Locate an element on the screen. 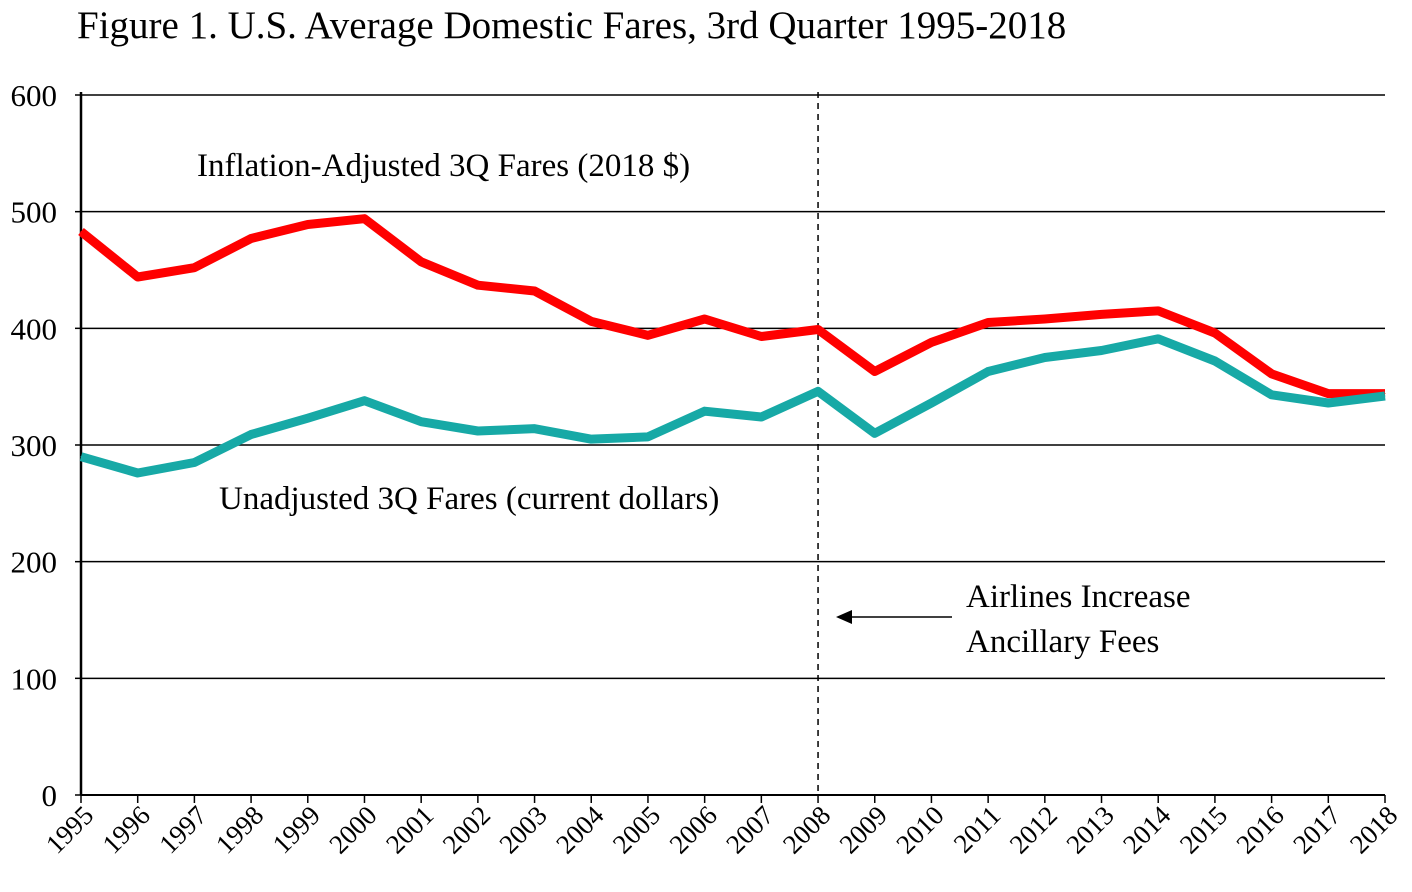 This screenshot has height=892, width=1412. x-tick-label: 1996 is located at coordinates (126, 829).